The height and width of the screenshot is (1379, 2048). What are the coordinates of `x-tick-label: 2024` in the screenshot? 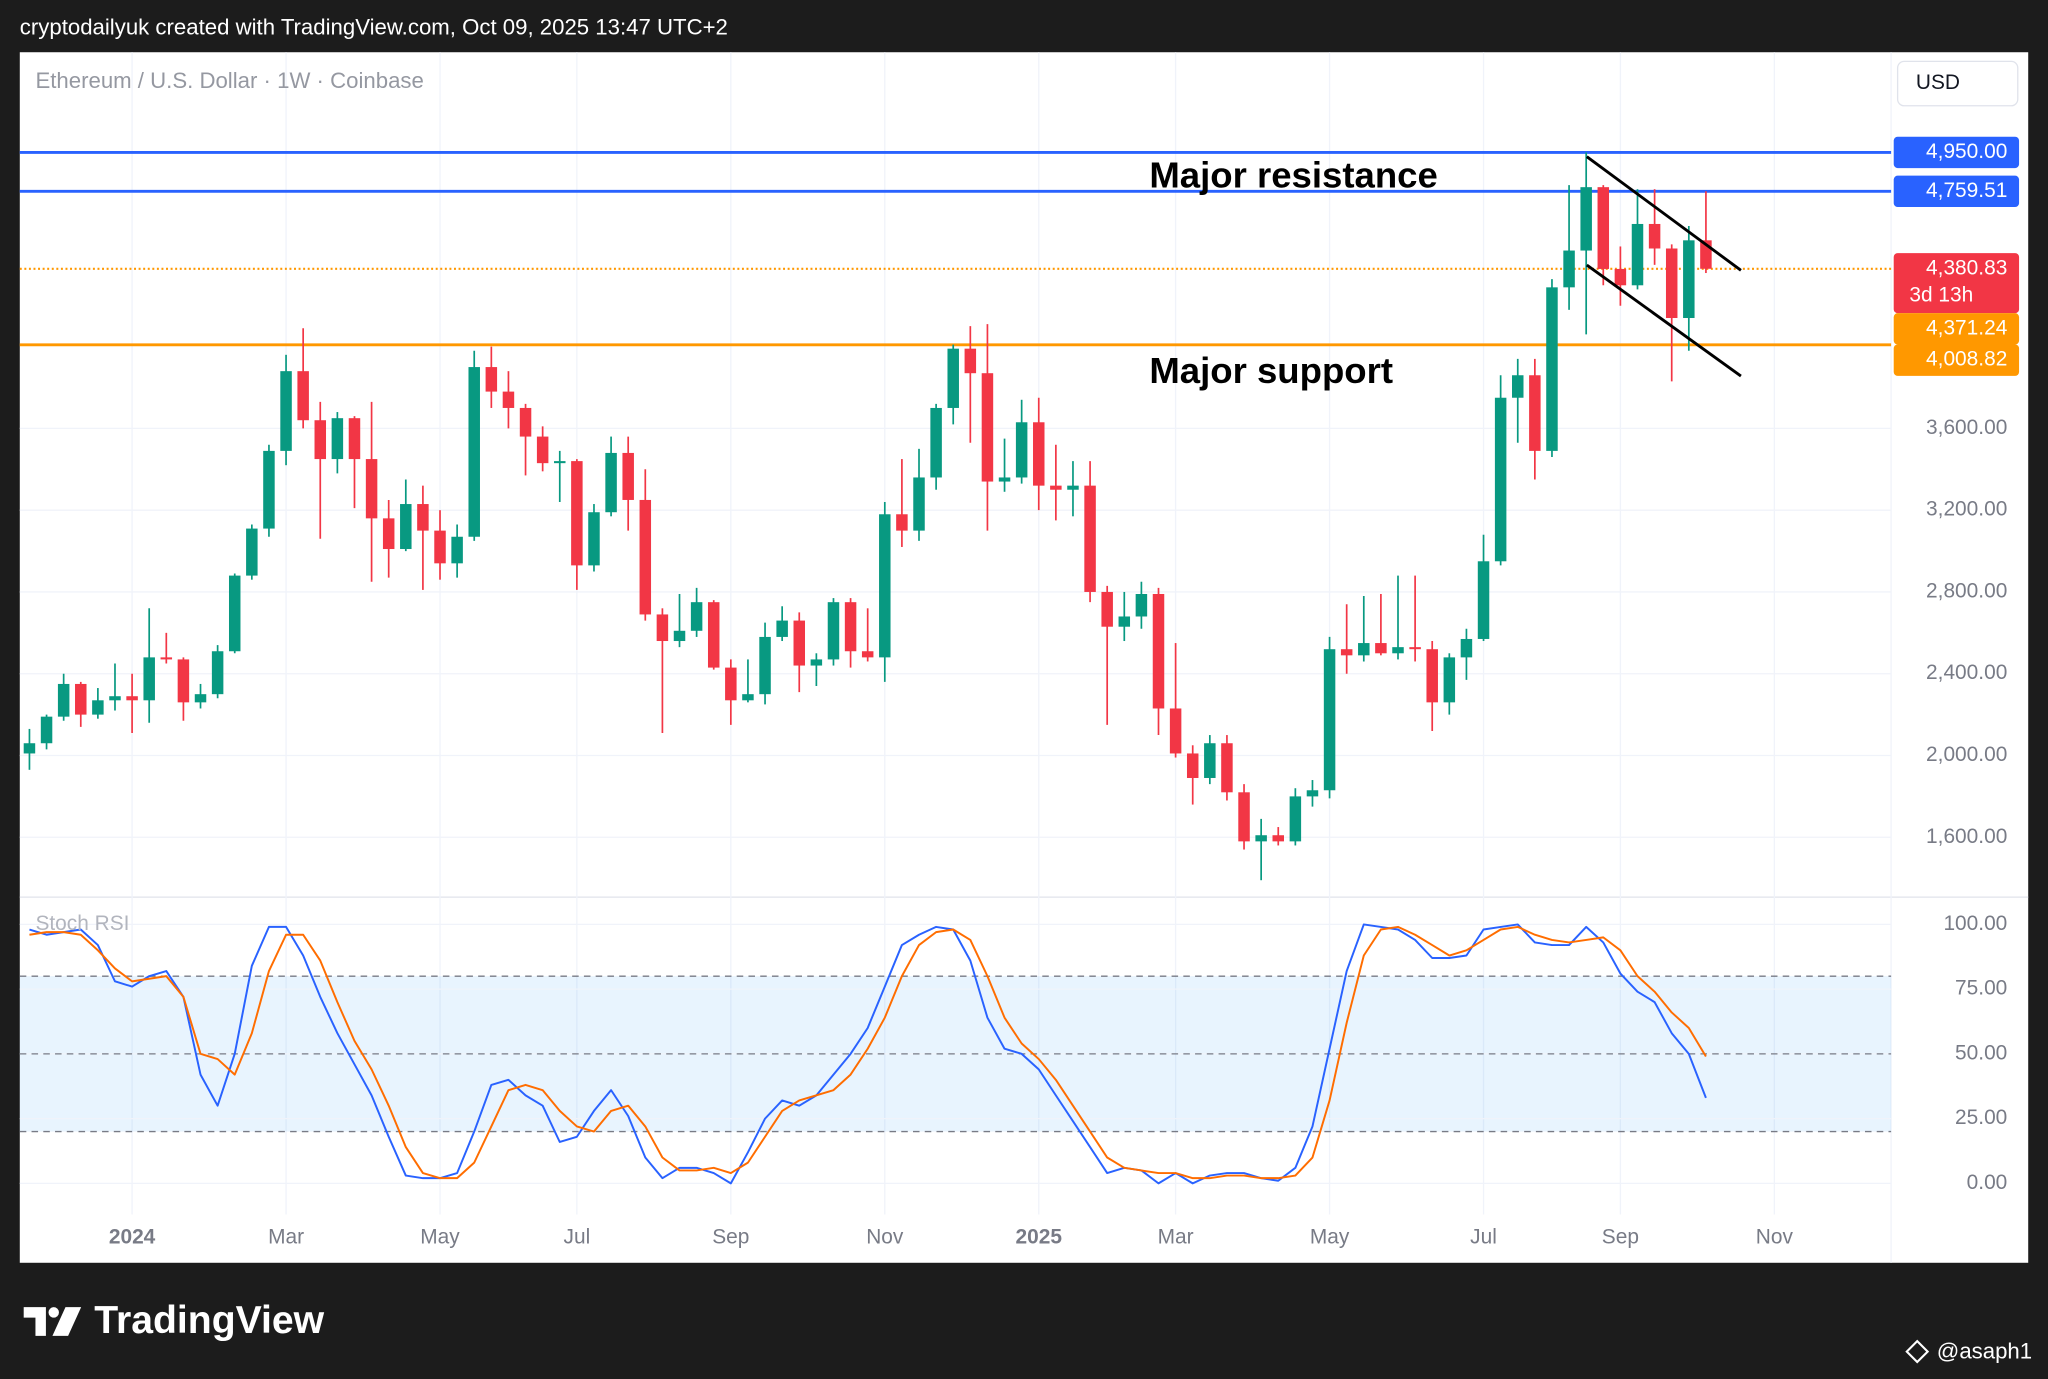 It's located at (132, 1236).